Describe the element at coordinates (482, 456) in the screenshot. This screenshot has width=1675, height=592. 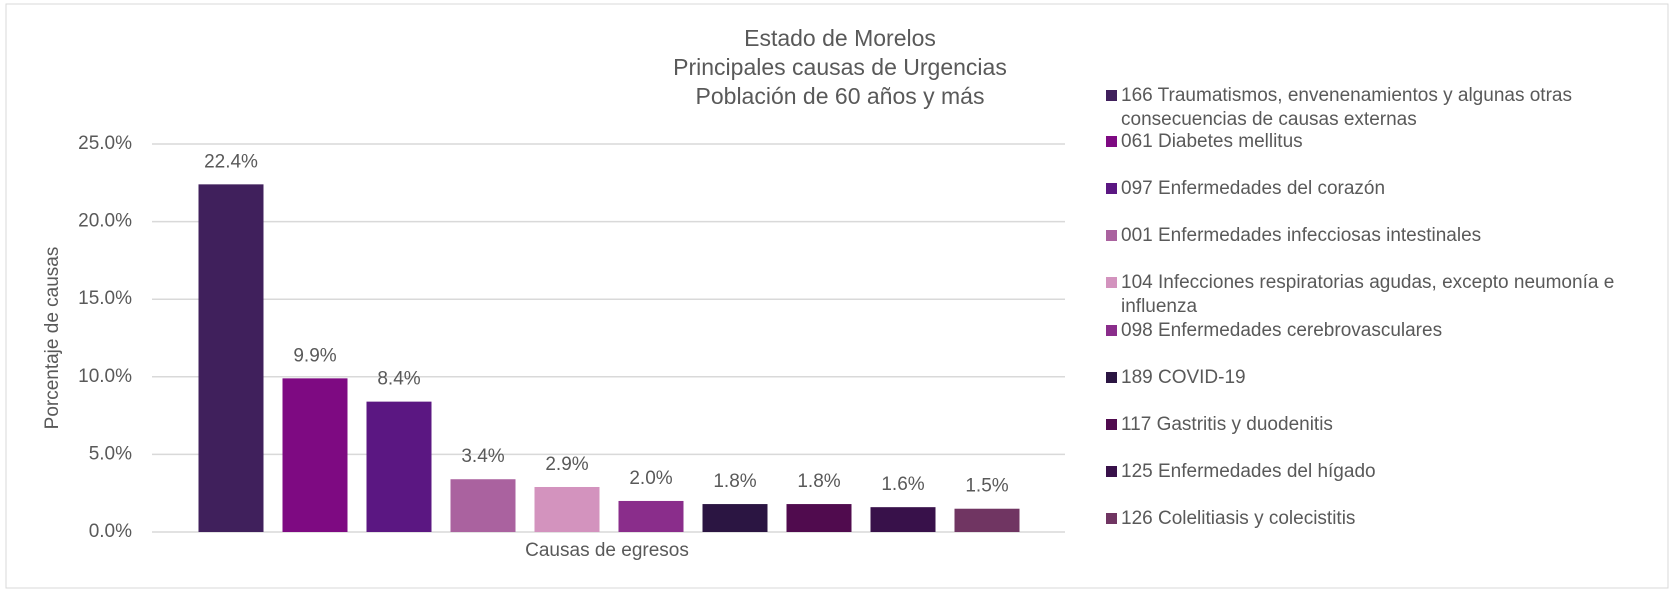
I see `data-label: 3.4%` at that location.